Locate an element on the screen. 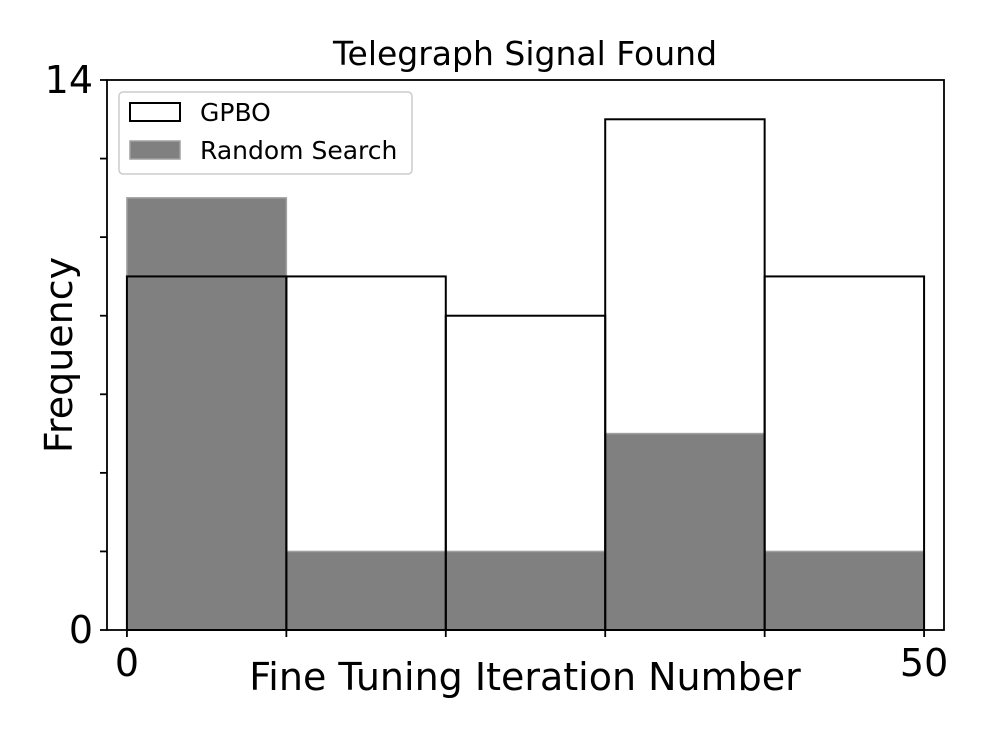 Image resolution: width=986 pixels, height=740 pixels. legend-swatch-random-search is located at coordinates (155, 150).